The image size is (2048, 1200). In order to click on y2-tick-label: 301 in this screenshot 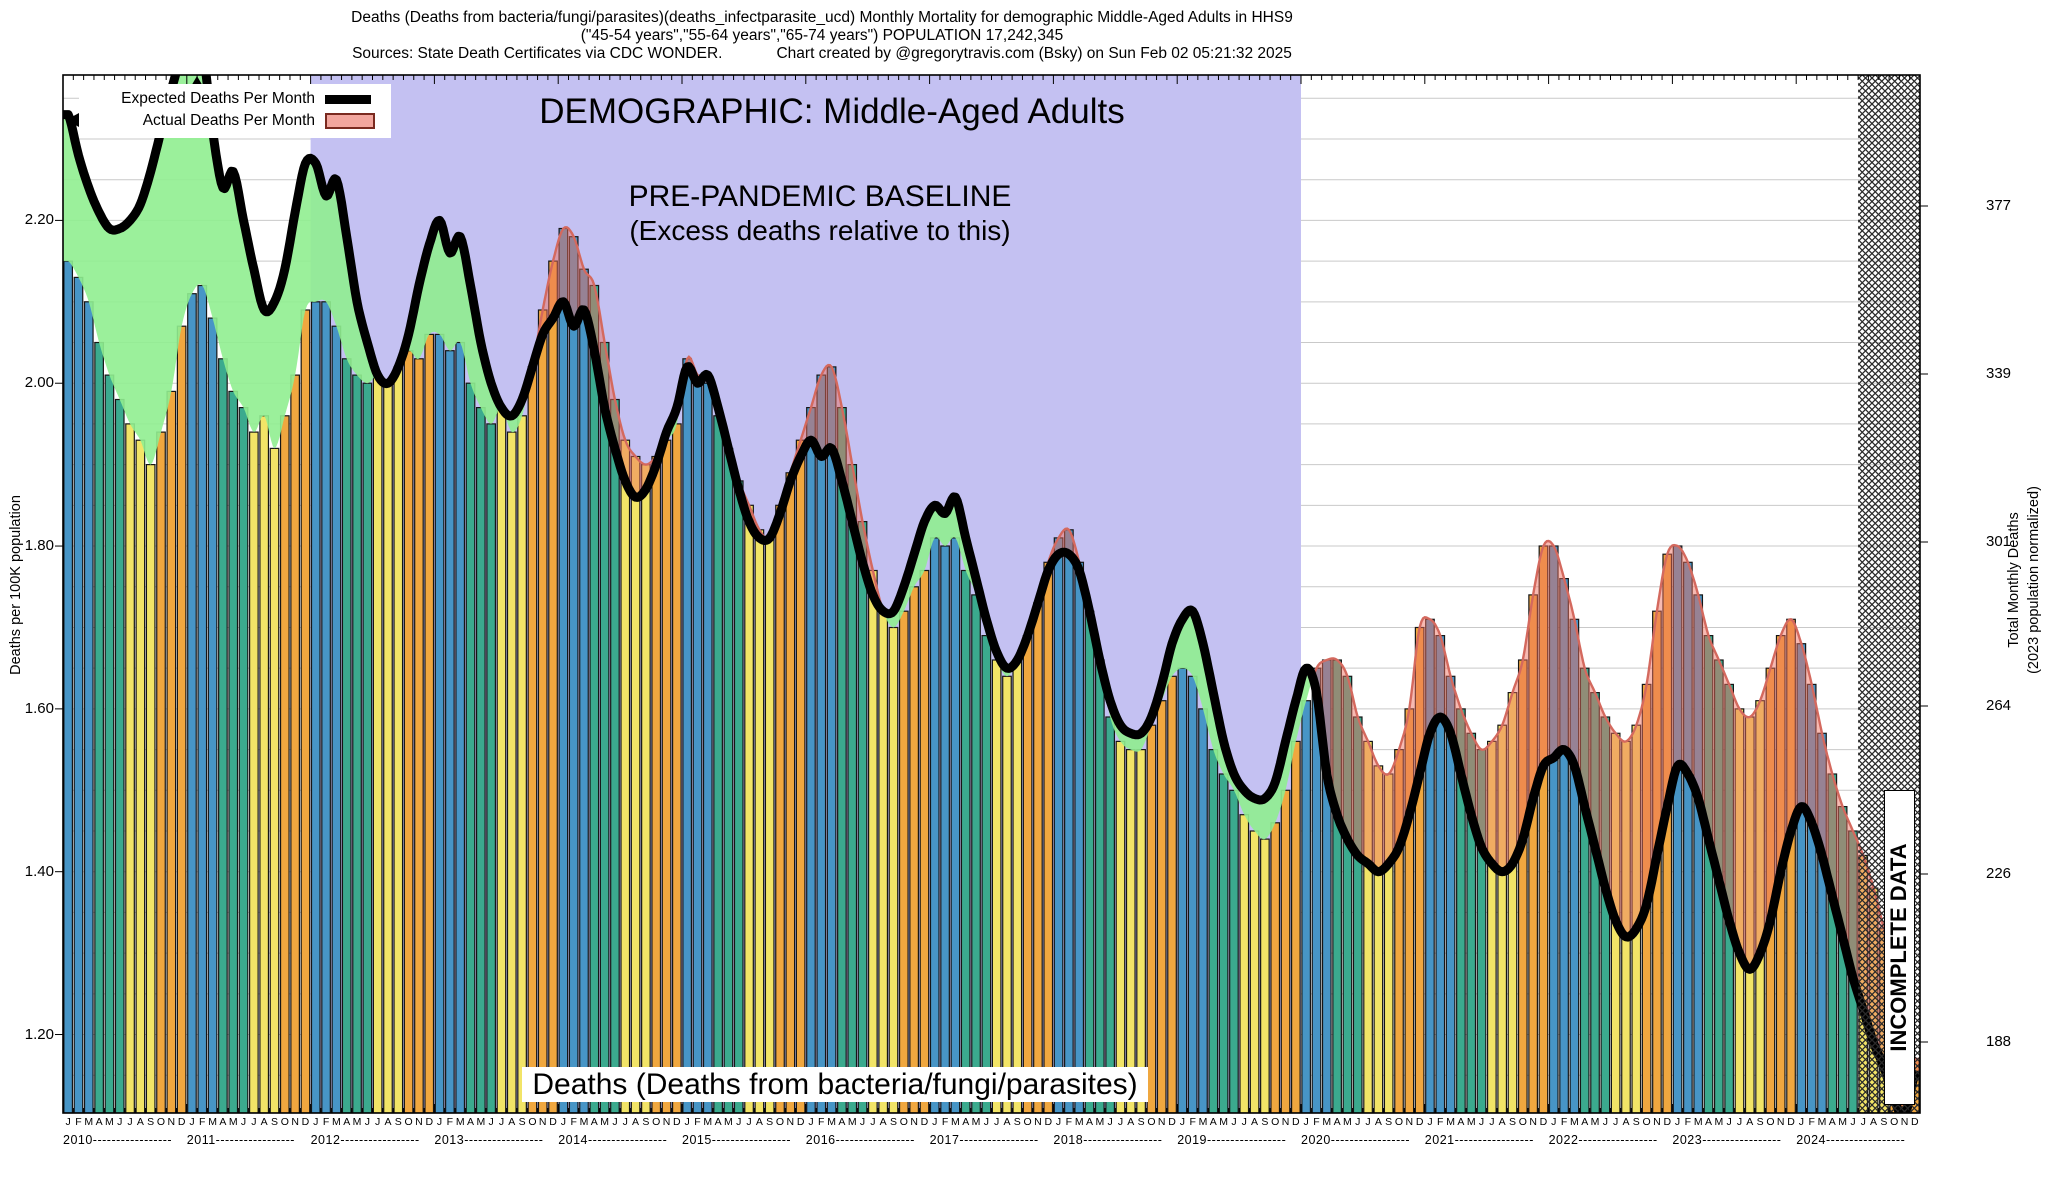, I will do `click(1999, 541)`.